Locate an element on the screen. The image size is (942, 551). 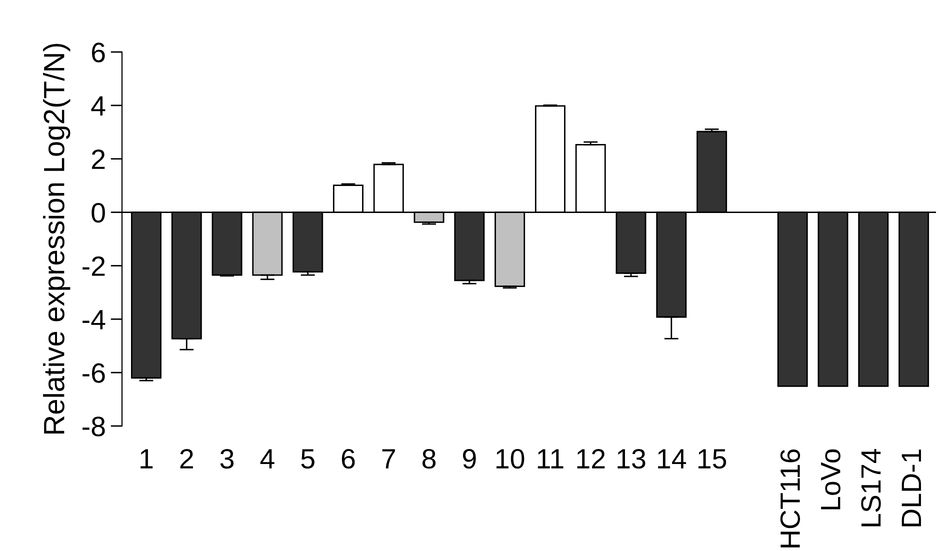
x-tick-label: 9 is located at coordinates (469, 458).